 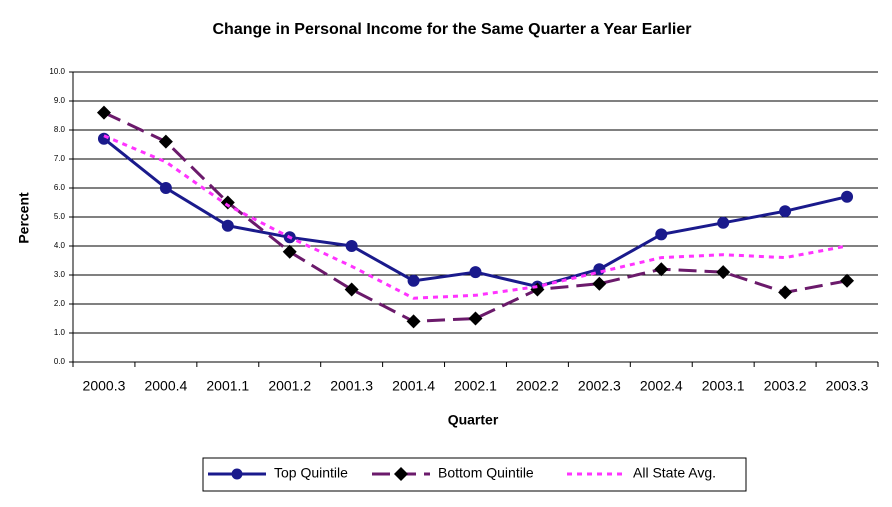 What do you see at coordinates (57, 71) in the screenshot?
I see `y-tick-label: 10.0` at bounding box center [57, 71].